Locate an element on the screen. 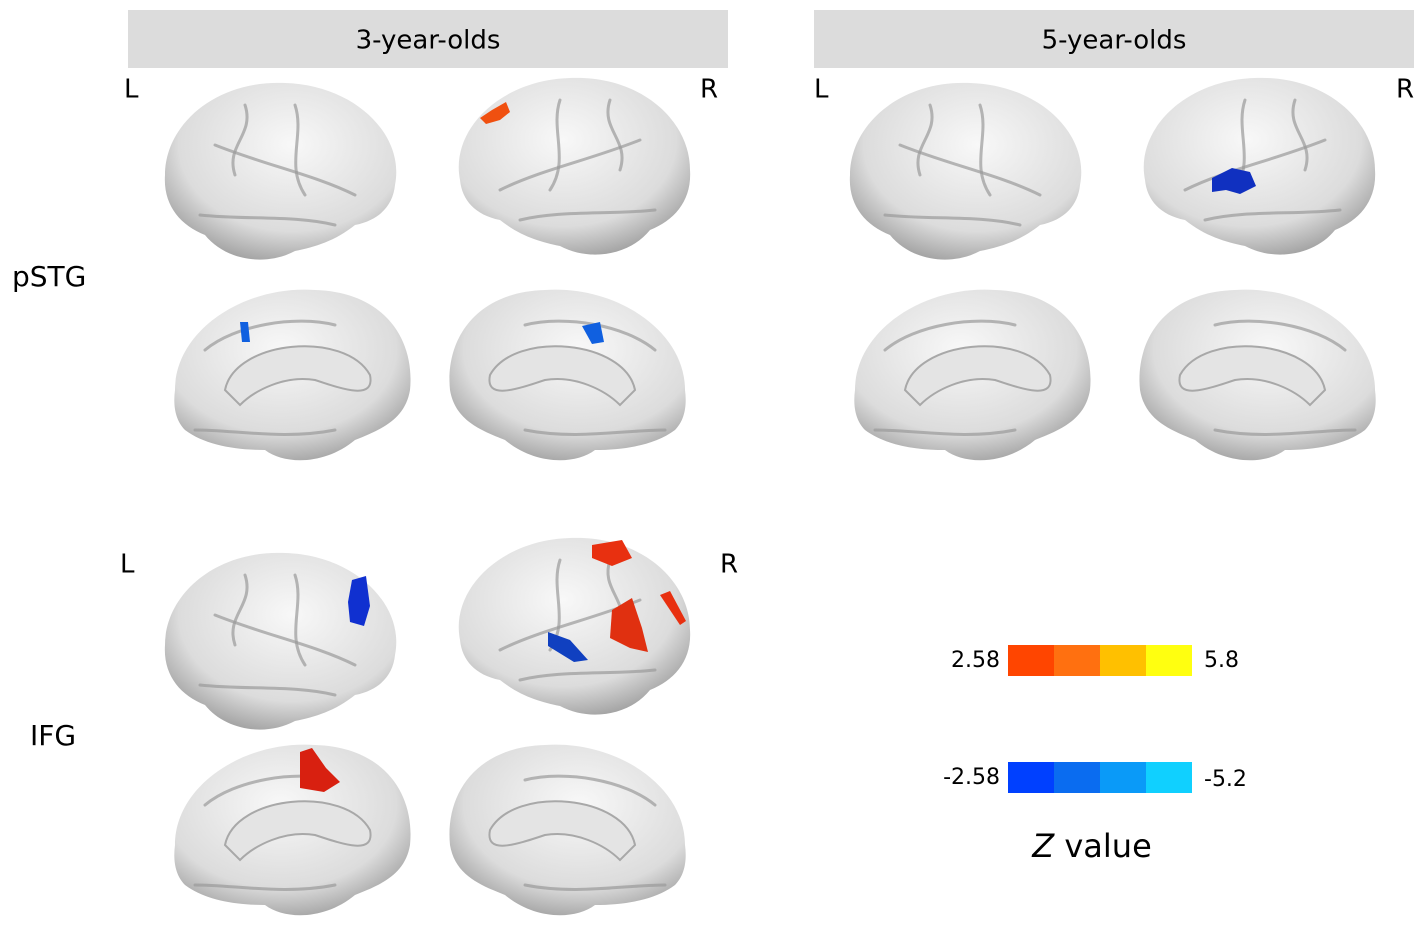  column-title: 5-year-olds is located at coordinates (1114, 41).